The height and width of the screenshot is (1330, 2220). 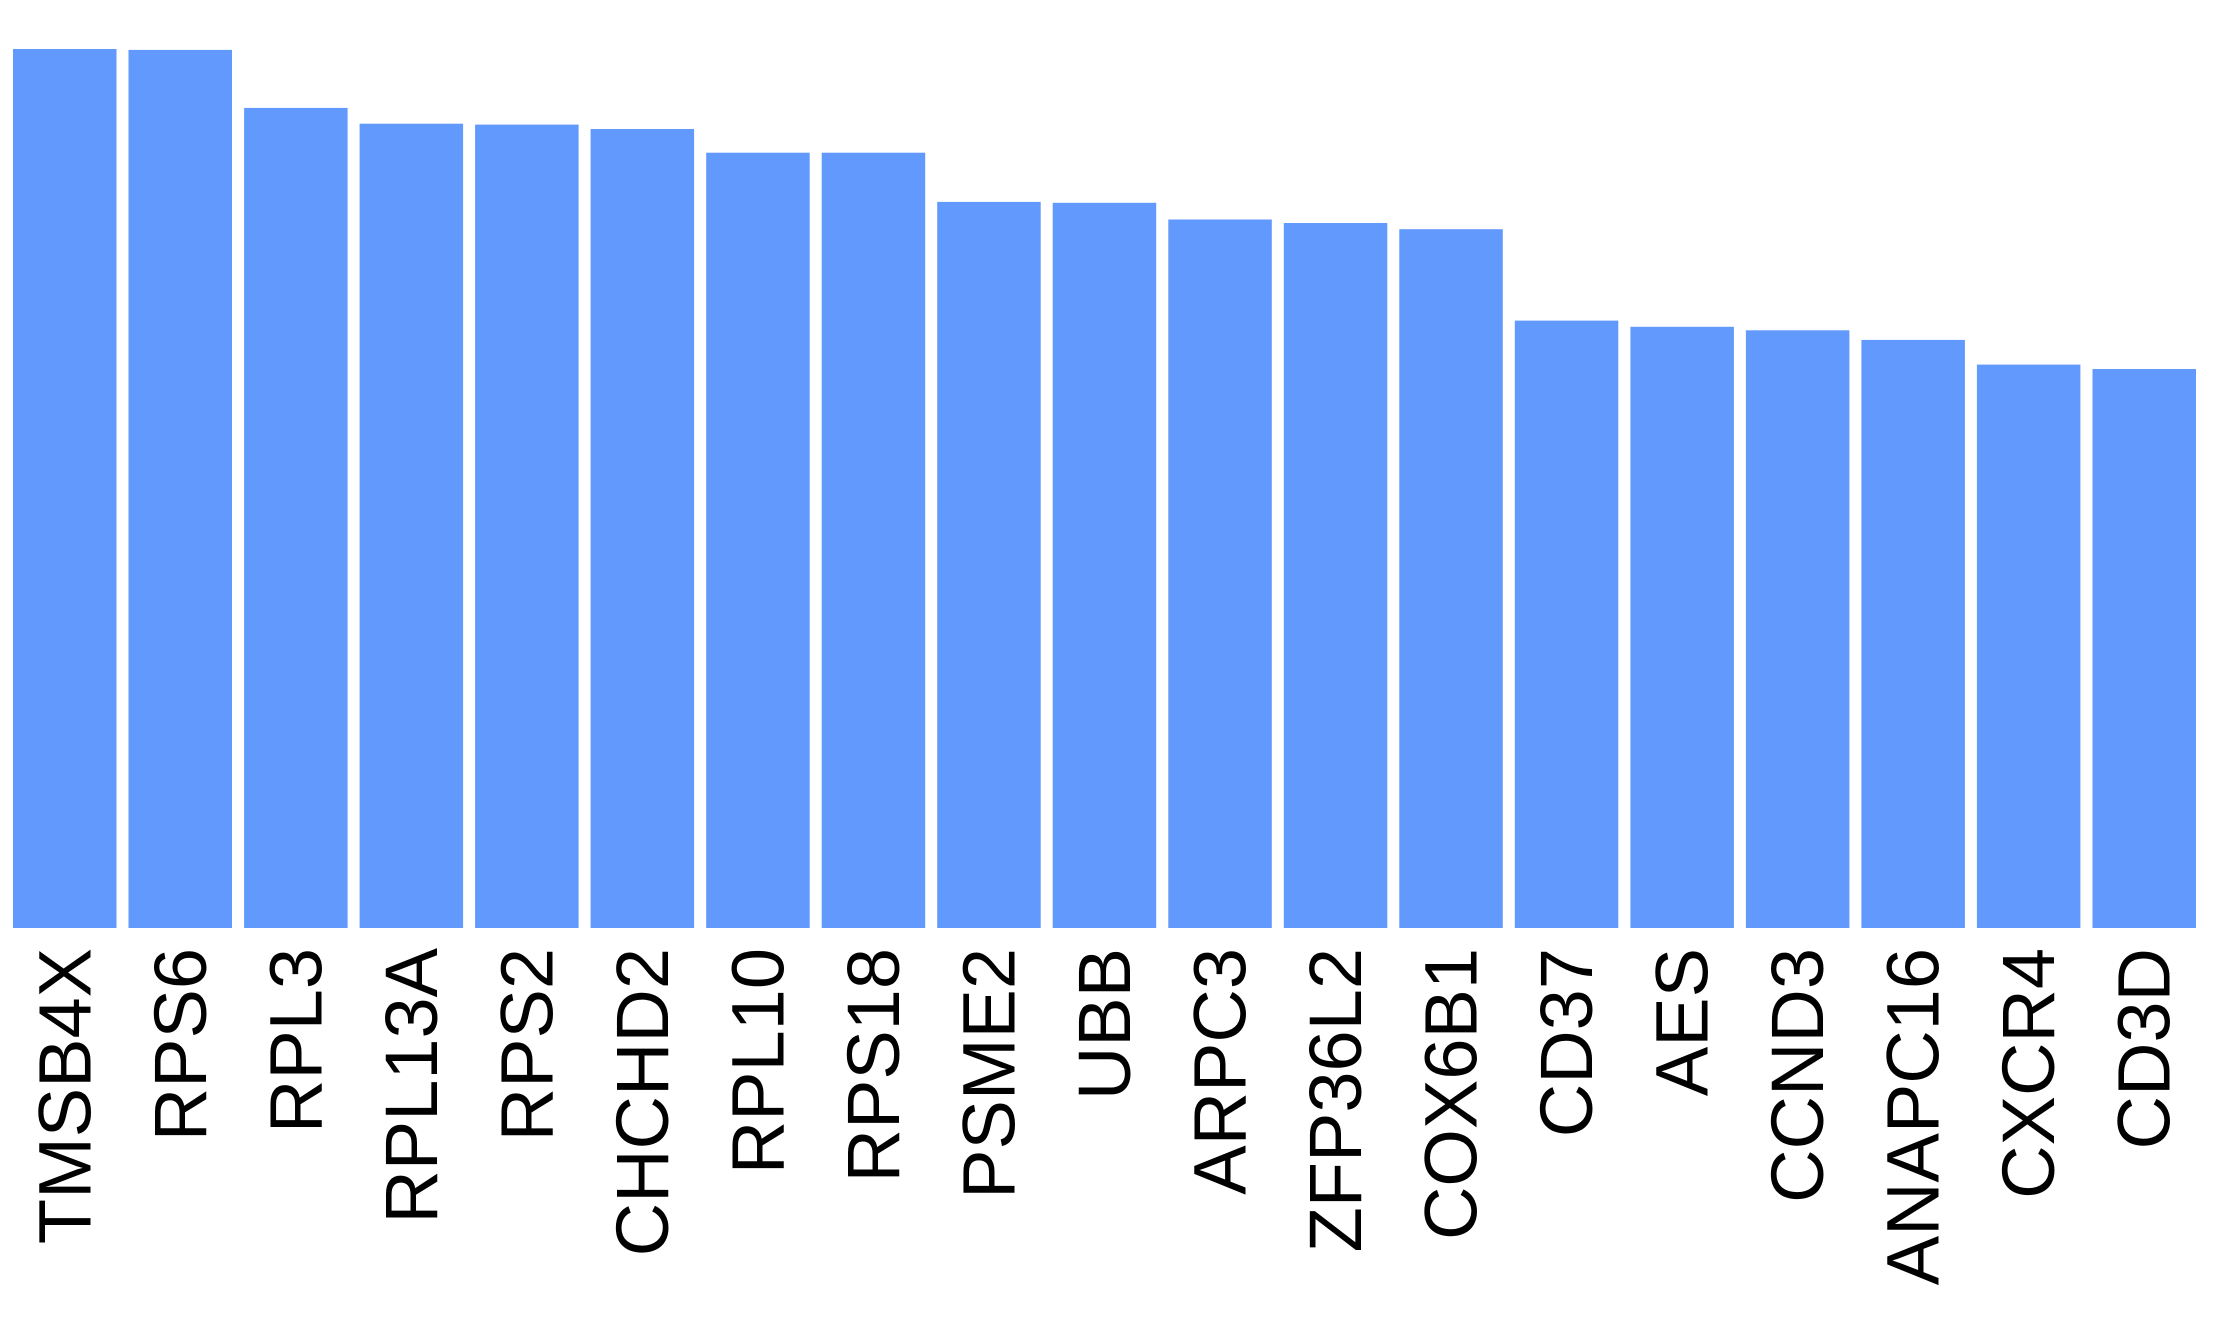 I want to click on x-tick-label: PSME2, so click(x=989, y=1073).